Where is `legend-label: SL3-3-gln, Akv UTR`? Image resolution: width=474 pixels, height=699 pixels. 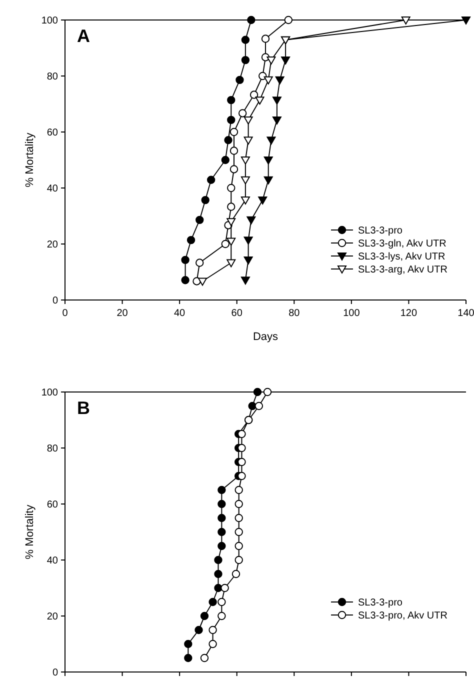
legend-label: SL3-3-gln, Akv UTR is located at coordinates (402, 244).